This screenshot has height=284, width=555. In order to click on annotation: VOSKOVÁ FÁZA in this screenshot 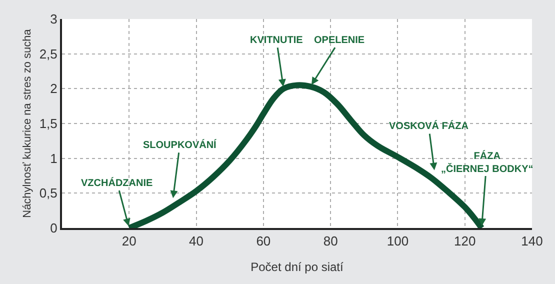, I will do `click(428, 126)`.